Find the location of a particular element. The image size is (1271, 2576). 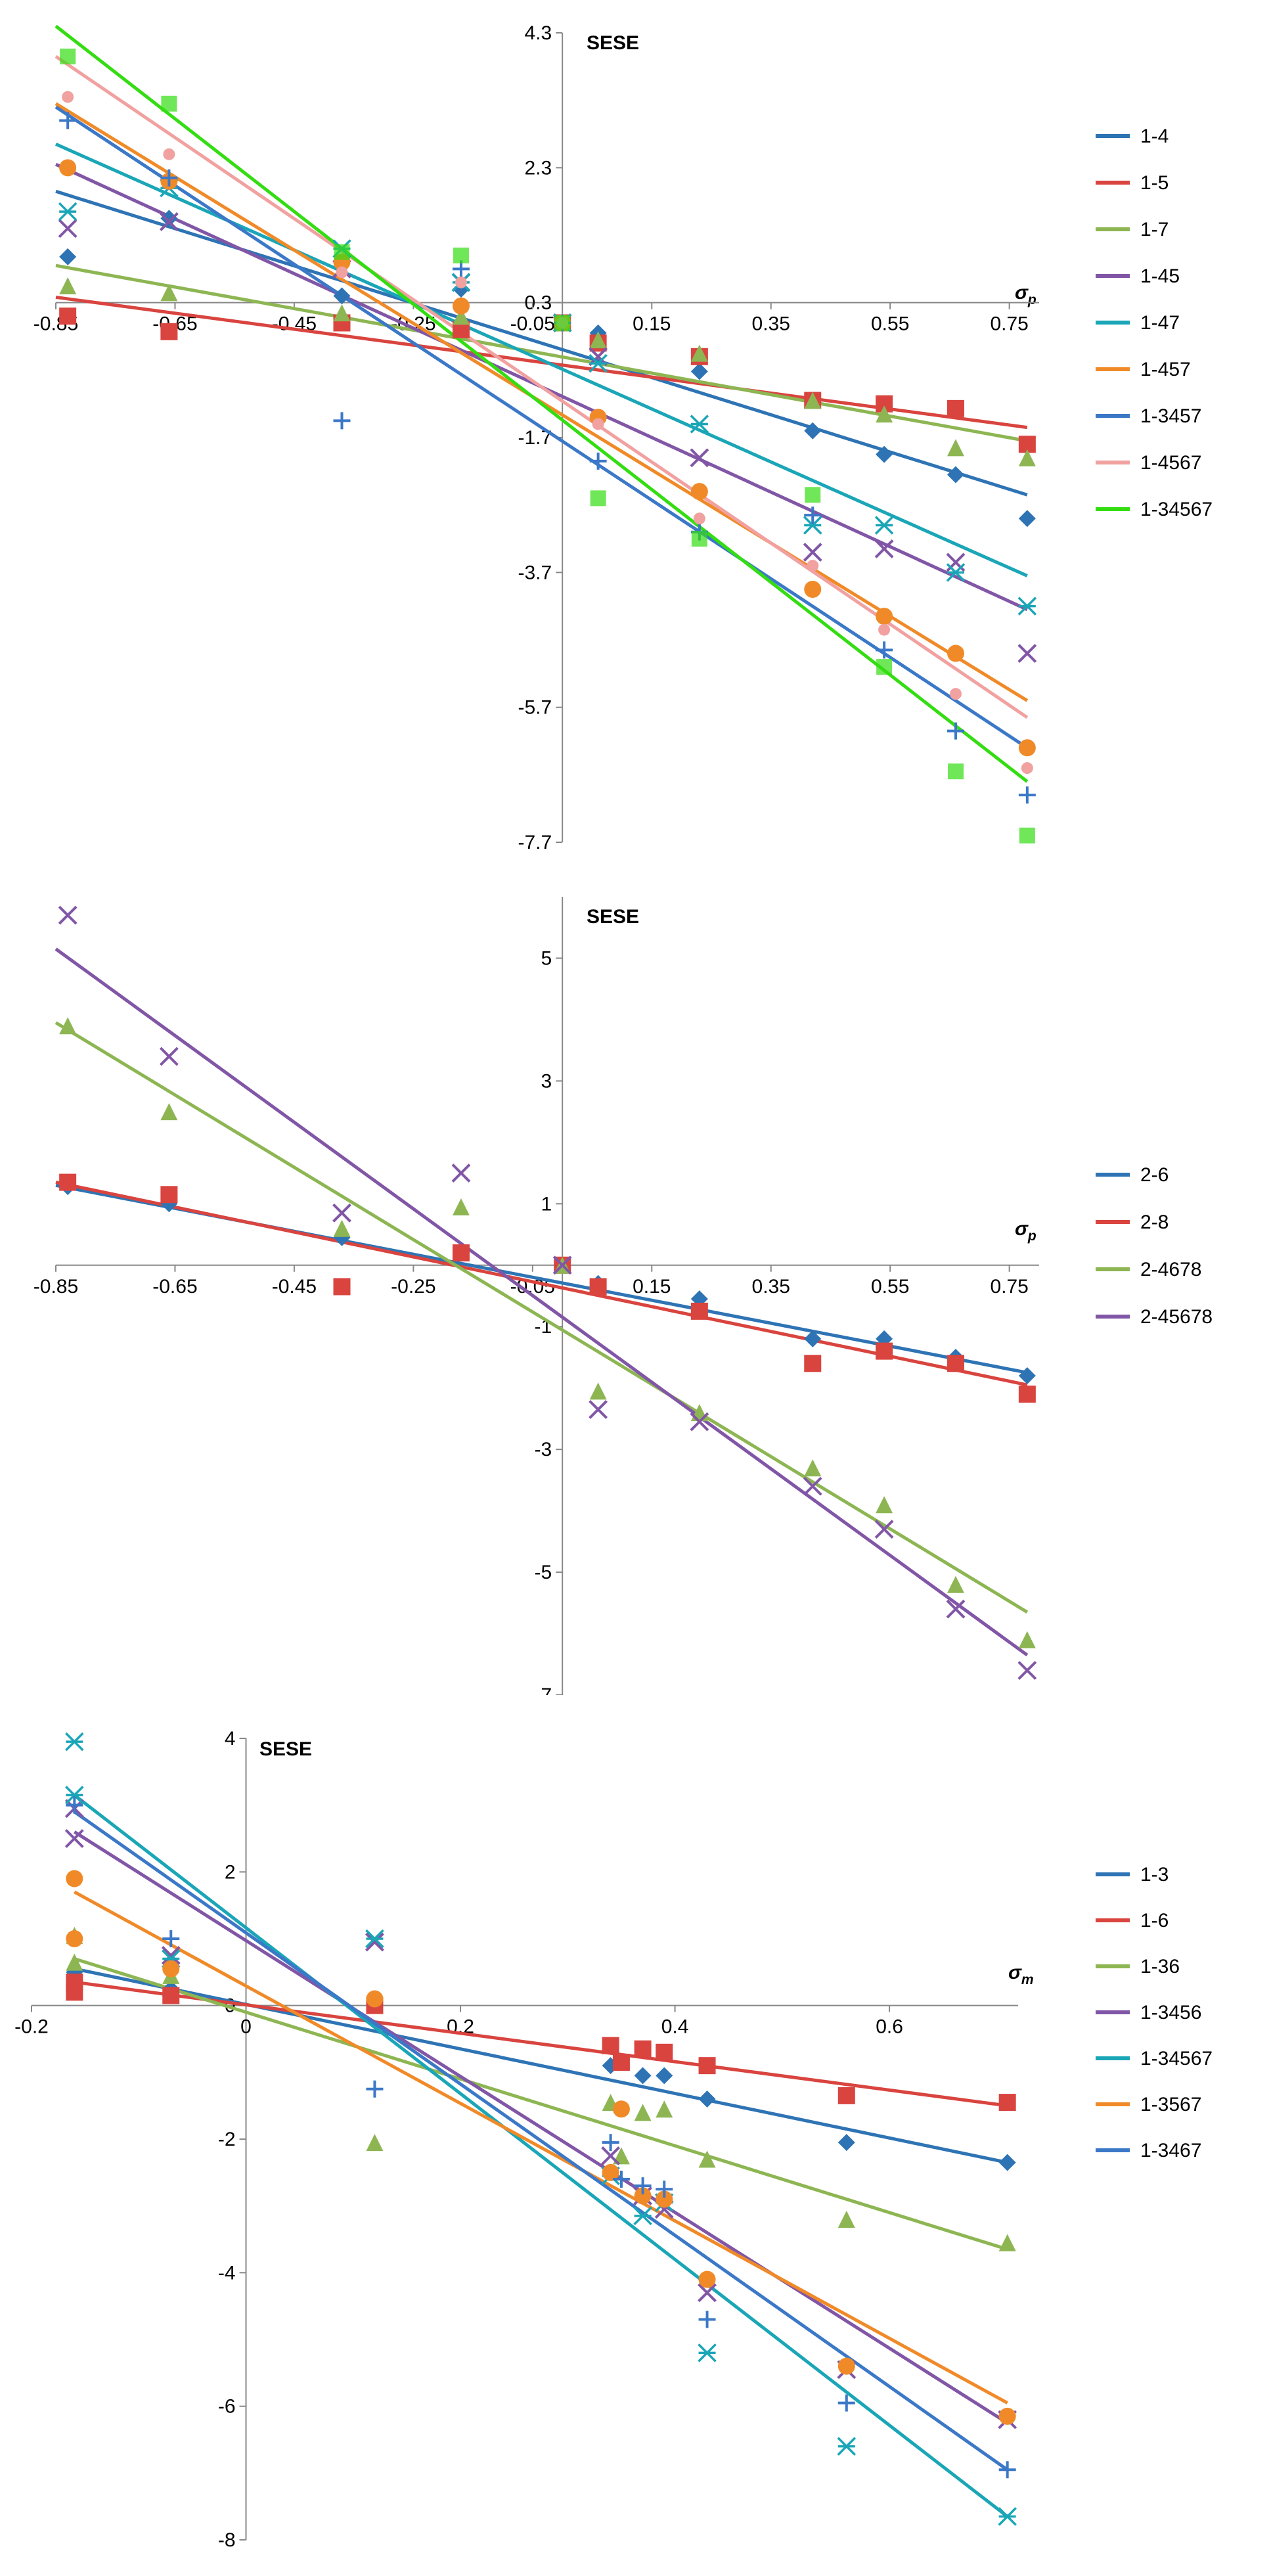

chart-c-x-tick-label: 0.6 is located at coordinates (890, 2027).